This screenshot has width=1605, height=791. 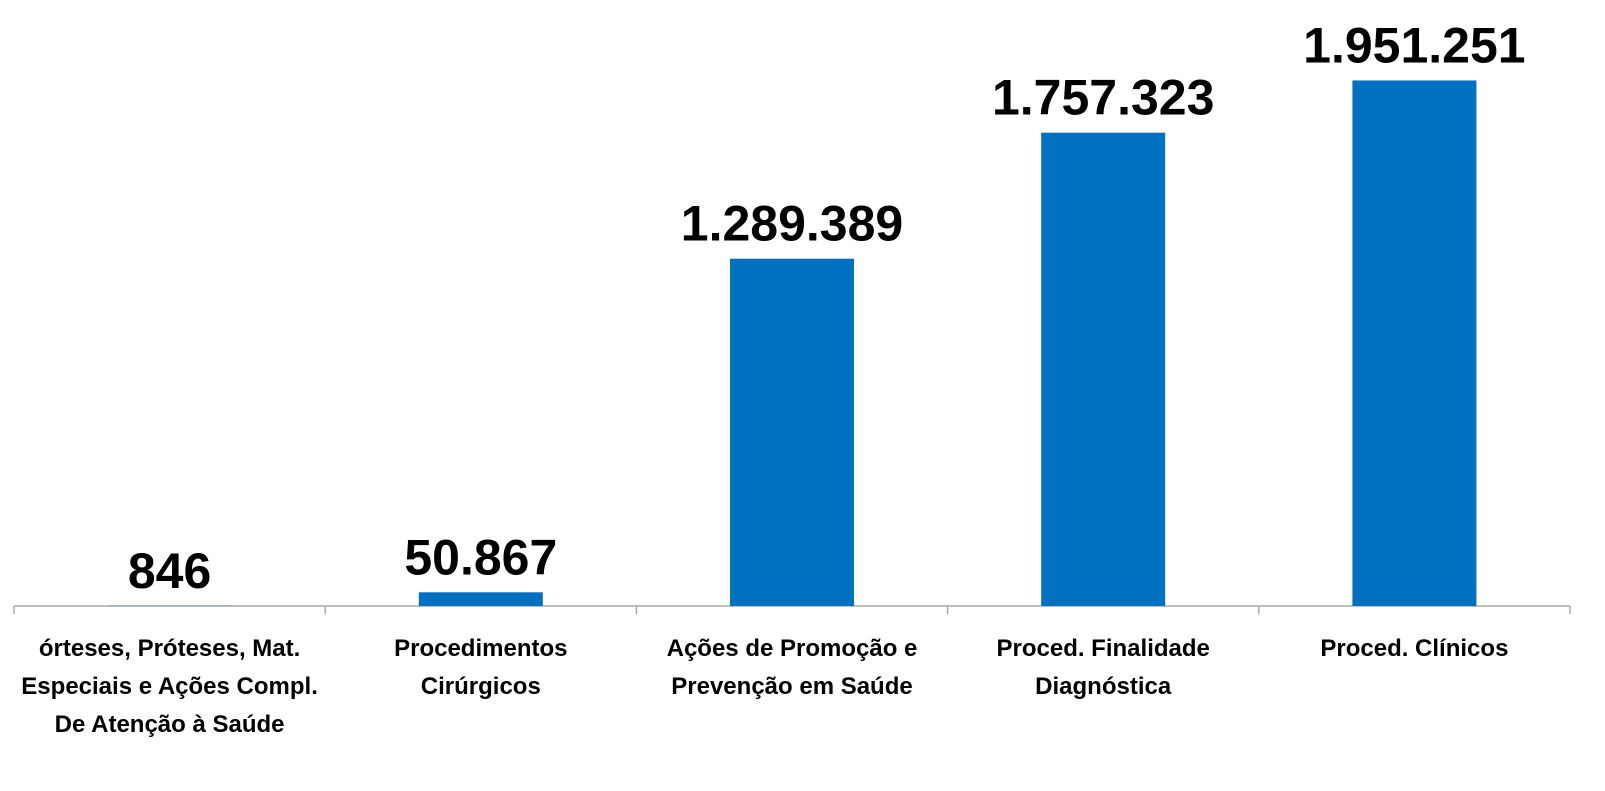 I want to click on x-tick-label: Proced. Finalidade Diagnóstica, so click(x=1103, y=667).